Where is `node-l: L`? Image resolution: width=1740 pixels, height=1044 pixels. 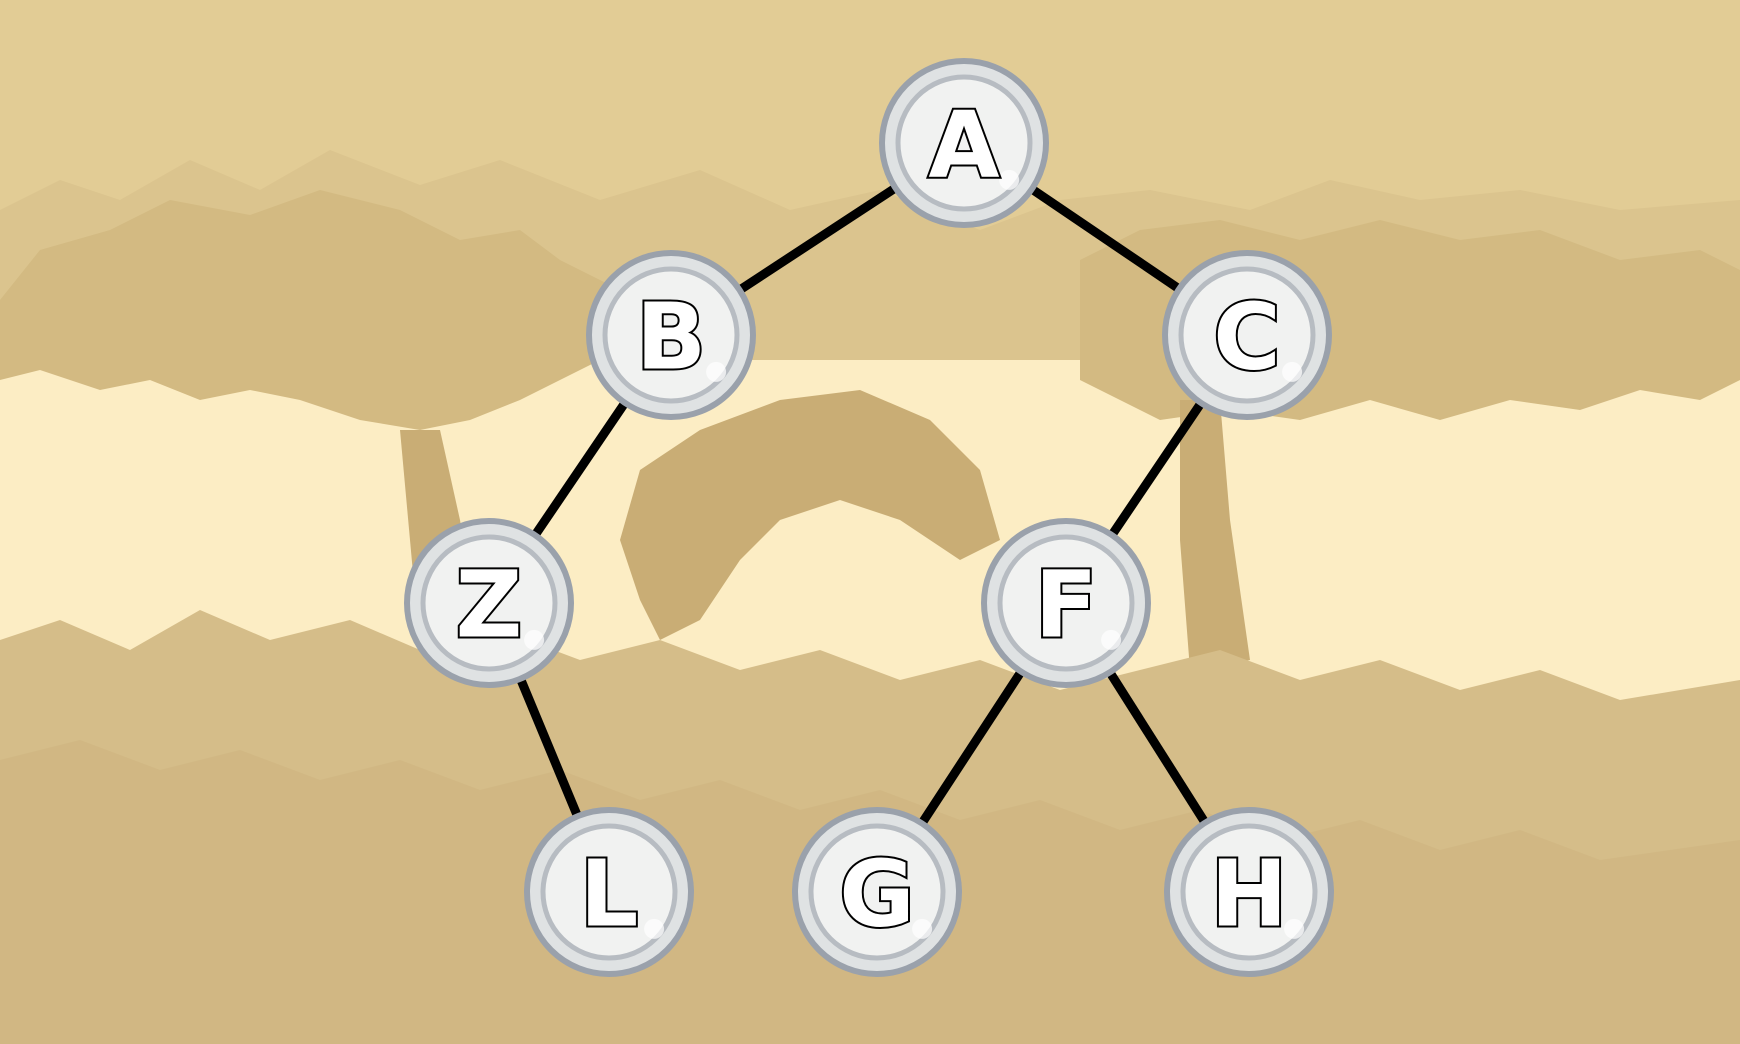
node-l: L is located at coordinates (609, 892).